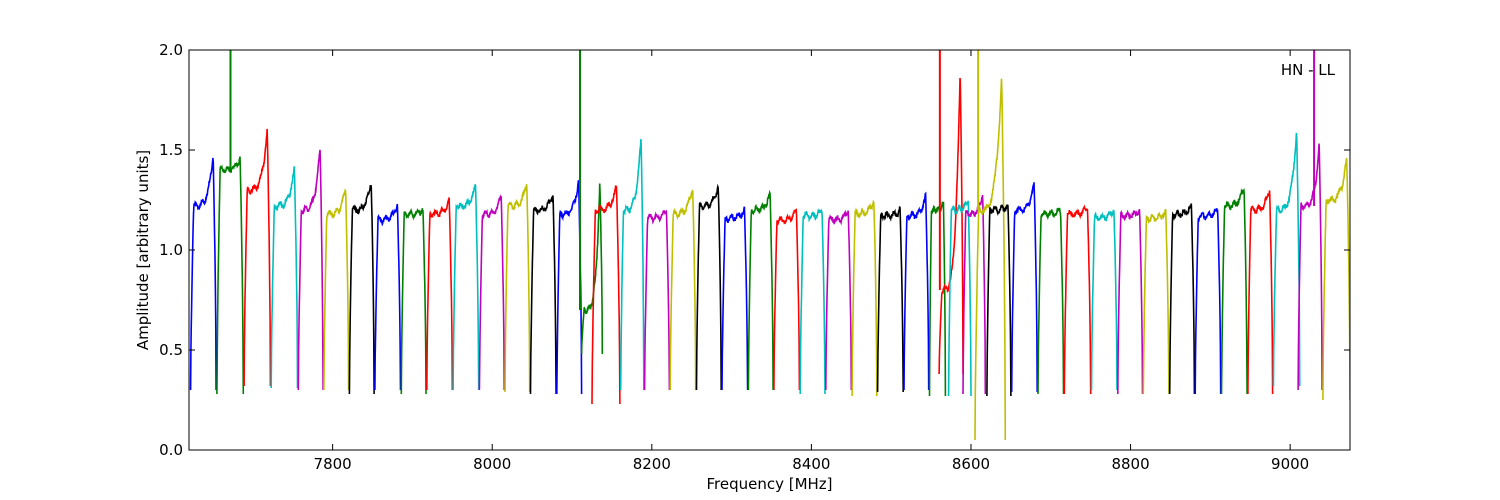 The width and height of the screenshot is (1500, 500). I want to click on y-tick-label: 1.0, so click(171, 250).